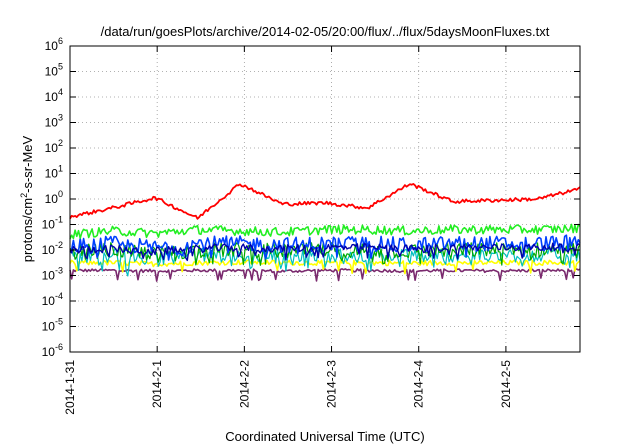 Image resolution: width=640 pixels, height=448 pixels. What do you see at coordinates (54, 172) in the screenshot?
I see `y-tick-label: 10¹` at bounding box center [54, 172].